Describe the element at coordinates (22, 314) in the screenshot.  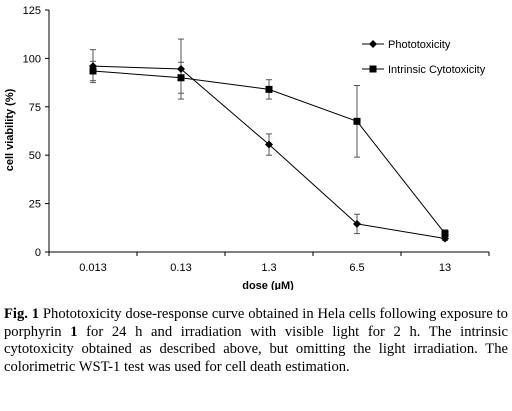
I see `caption-label: Fig. 1` at that location.